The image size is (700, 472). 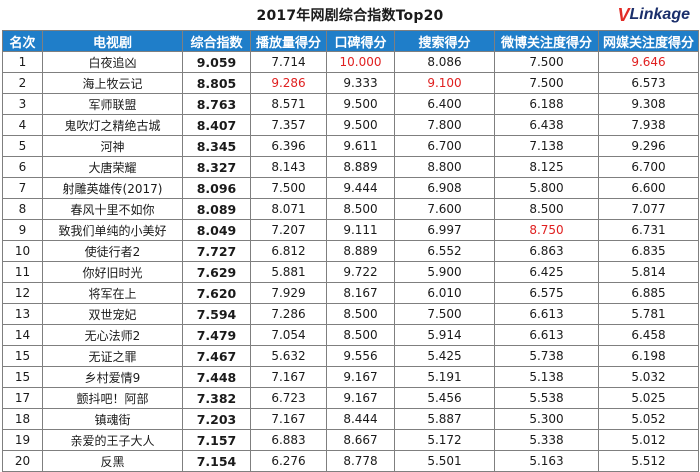 I want to click on cell-reputation: 9.111, so click(x=360, y=230).